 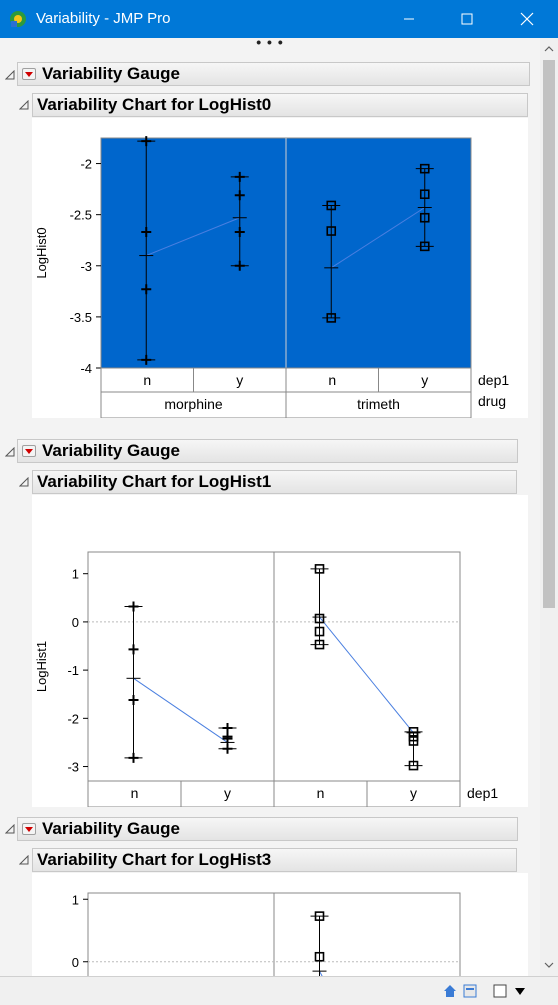 What do you see at coordinates (103, 18) in the screenshot?
I see `window-title: Variability - JMP Pro` at bounding box center [103, 18].